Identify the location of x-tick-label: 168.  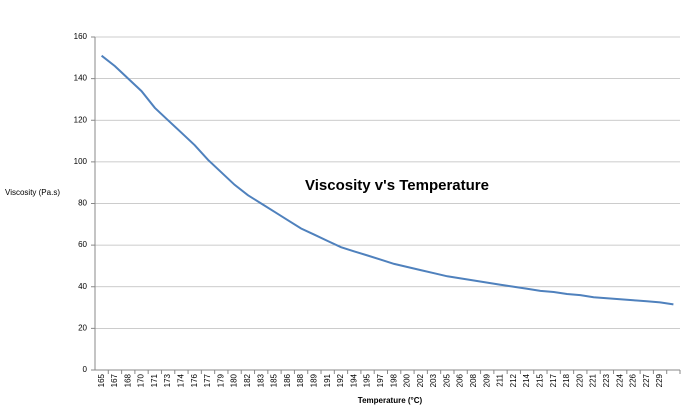
(127, 380).